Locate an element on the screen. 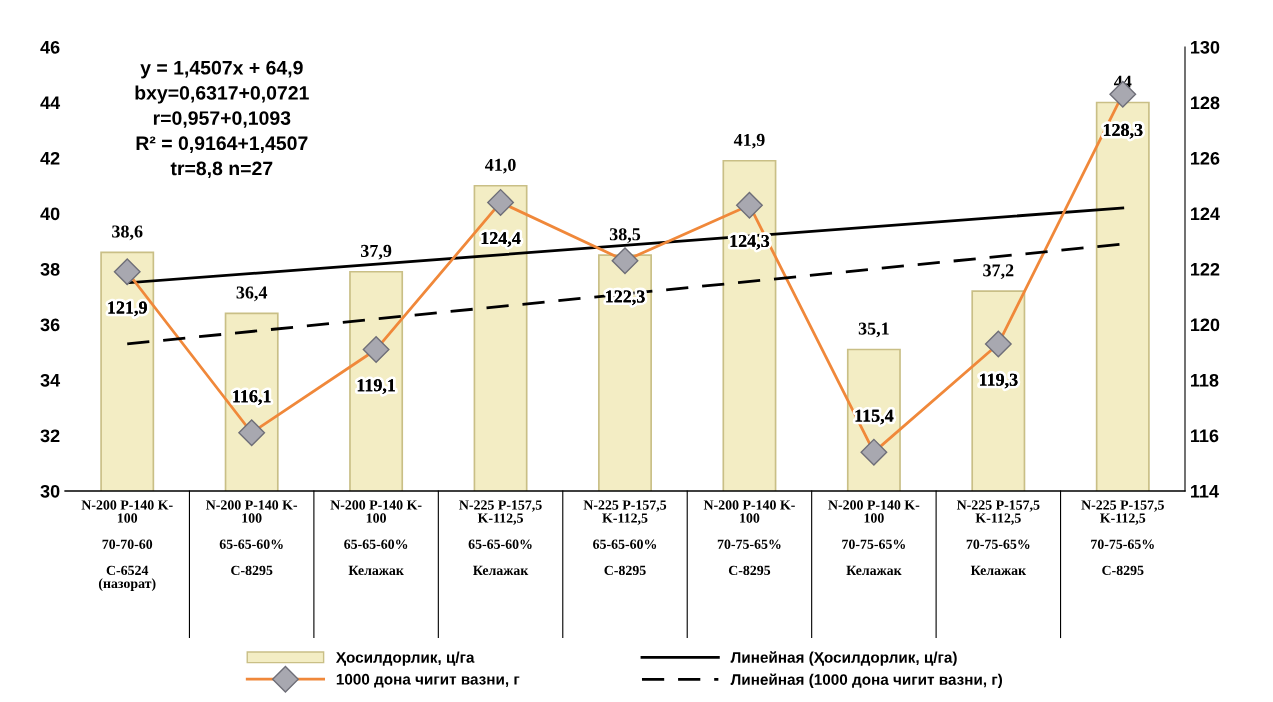  y2-tick-label: 114 is located at coordinates (1205, 491).